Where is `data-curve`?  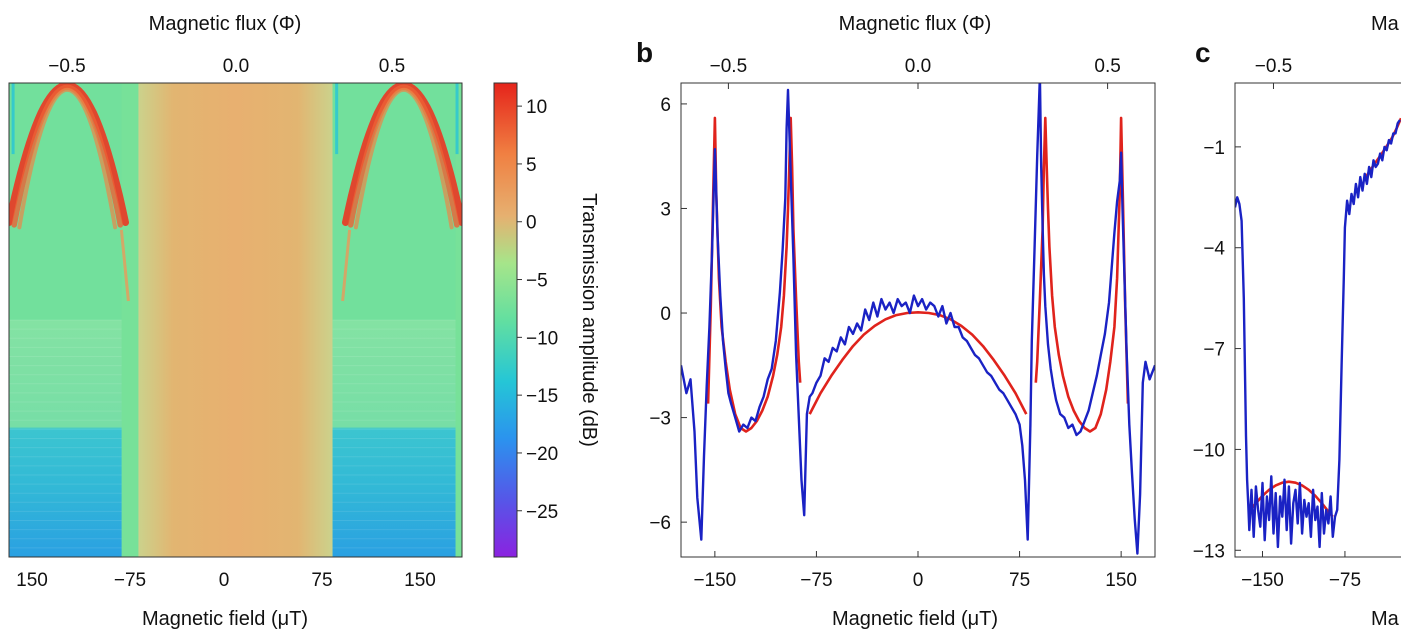
data-curve is located at coordinates (1318, 334).